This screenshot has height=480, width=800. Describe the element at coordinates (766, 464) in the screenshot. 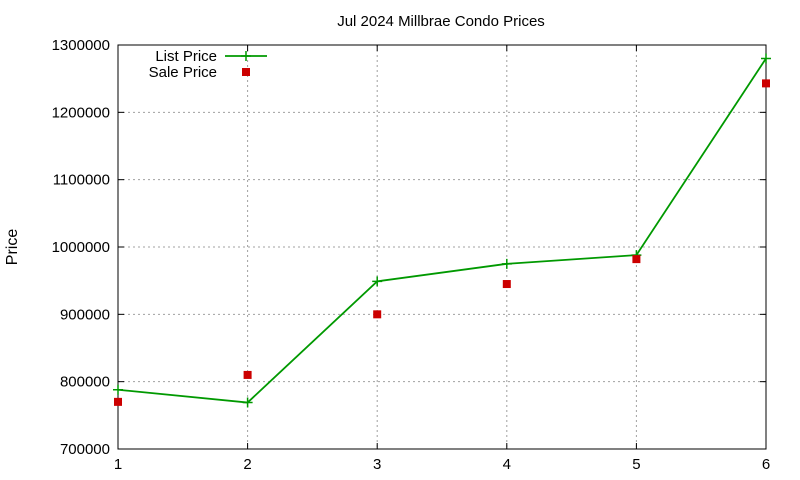

I see `x-tick-label: 6` at that location.